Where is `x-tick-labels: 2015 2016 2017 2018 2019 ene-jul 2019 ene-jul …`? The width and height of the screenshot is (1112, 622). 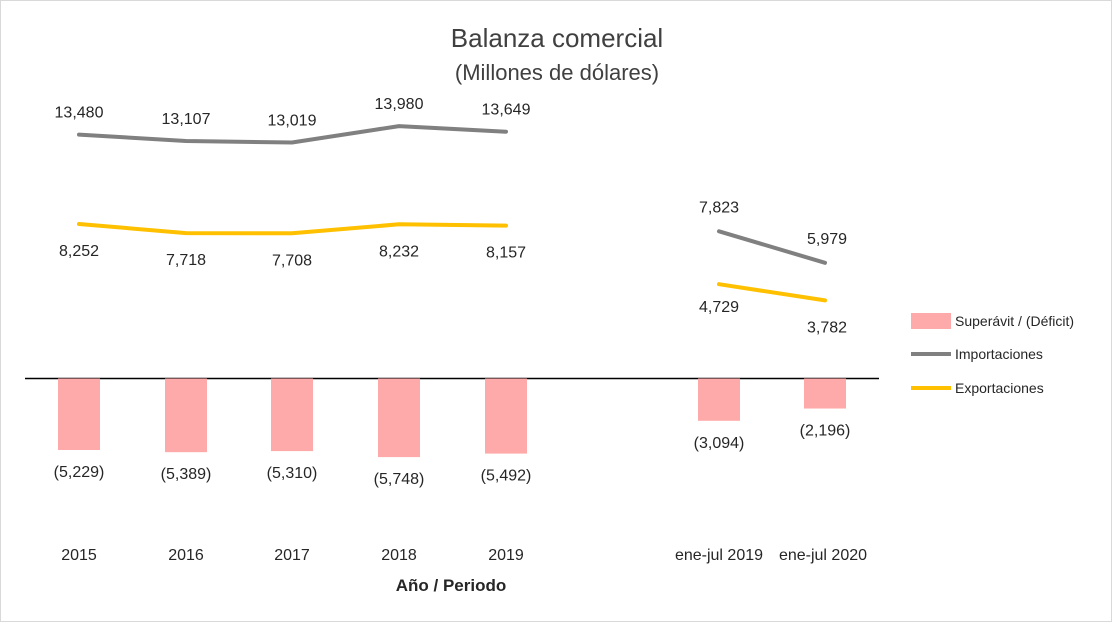
x-tick-labels: 2015 2016 2017 2018 2019 ene-jul 2019 ene-jul … is located at coordinates (464, 555).